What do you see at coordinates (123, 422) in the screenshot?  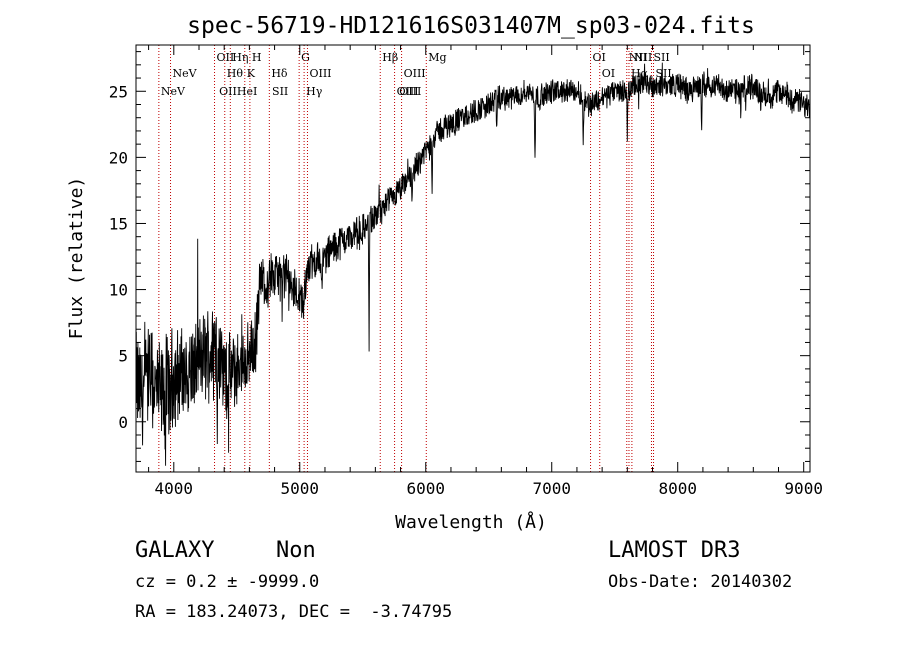 I see `y-tick-label: 0` at bounding box center [123, 422].